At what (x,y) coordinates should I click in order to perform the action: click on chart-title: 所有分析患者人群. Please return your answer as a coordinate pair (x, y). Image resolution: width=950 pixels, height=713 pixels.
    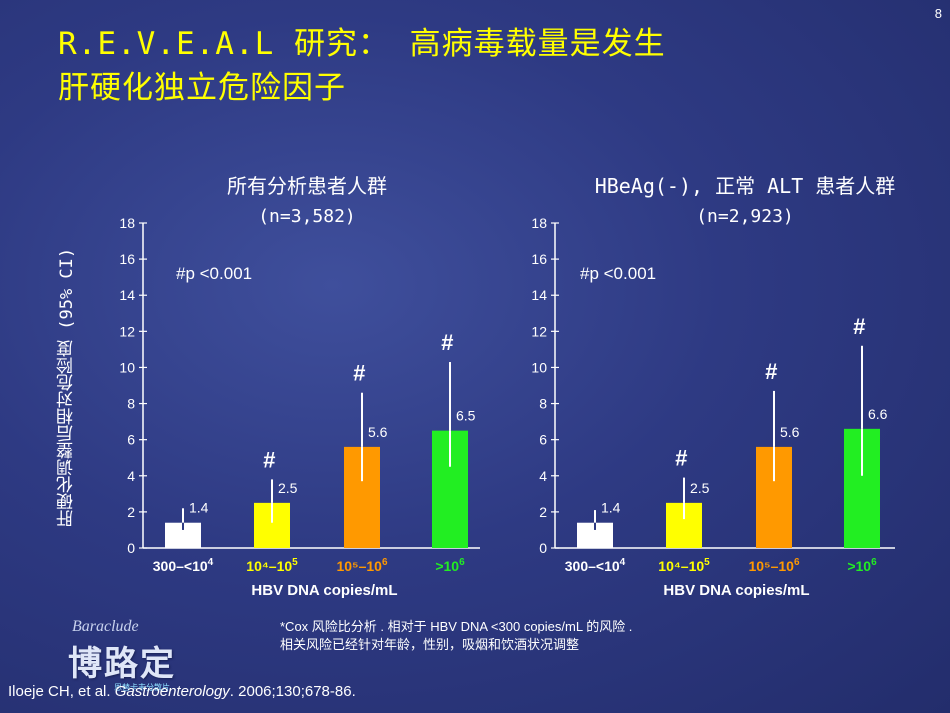
    Looking at the image, I should click on (307, 186).